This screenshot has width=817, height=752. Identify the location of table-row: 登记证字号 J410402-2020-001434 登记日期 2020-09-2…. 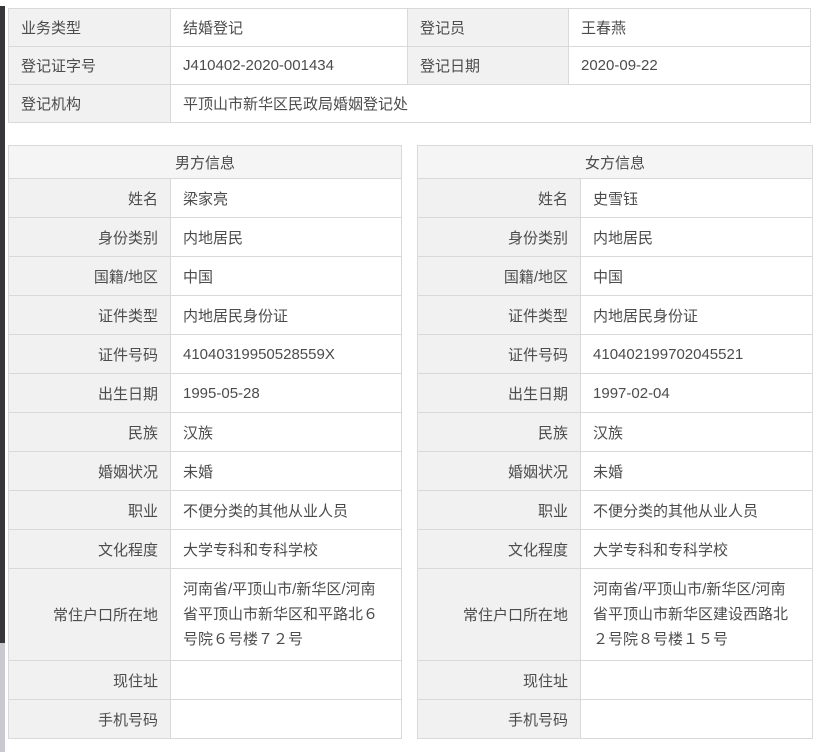
(409, 65).